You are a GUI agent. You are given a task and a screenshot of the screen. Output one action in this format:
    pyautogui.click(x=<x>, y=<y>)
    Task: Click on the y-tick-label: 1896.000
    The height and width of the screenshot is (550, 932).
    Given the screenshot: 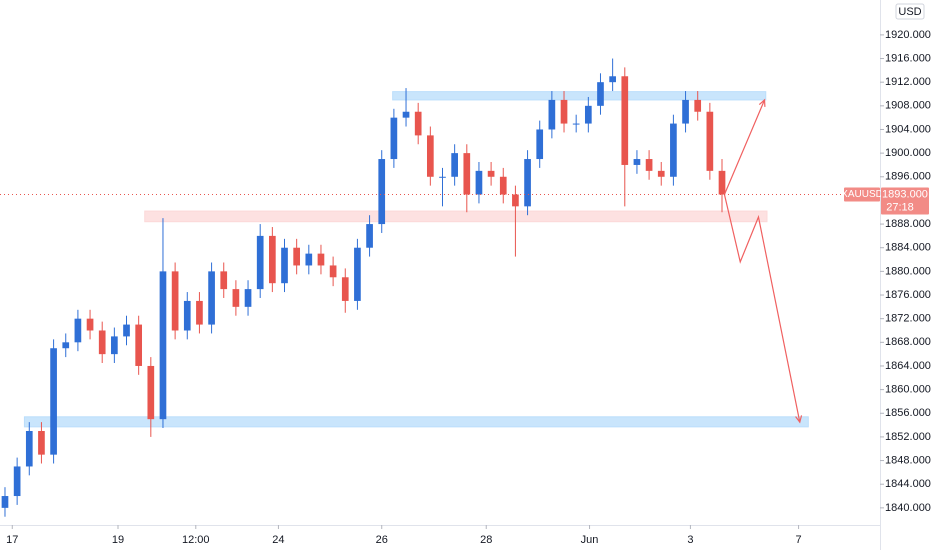 What is the action you would take?
    pyautogui.click(x=908, y=177)
    